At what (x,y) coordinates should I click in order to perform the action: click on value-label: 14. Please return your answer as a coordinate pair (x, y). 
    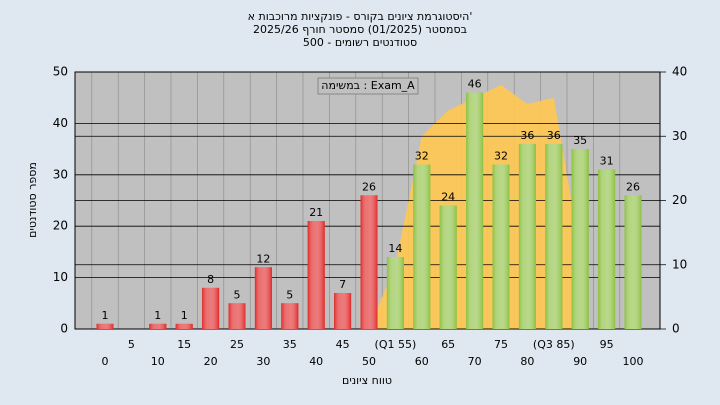
    Looking at the image, I should click on (395, 248).